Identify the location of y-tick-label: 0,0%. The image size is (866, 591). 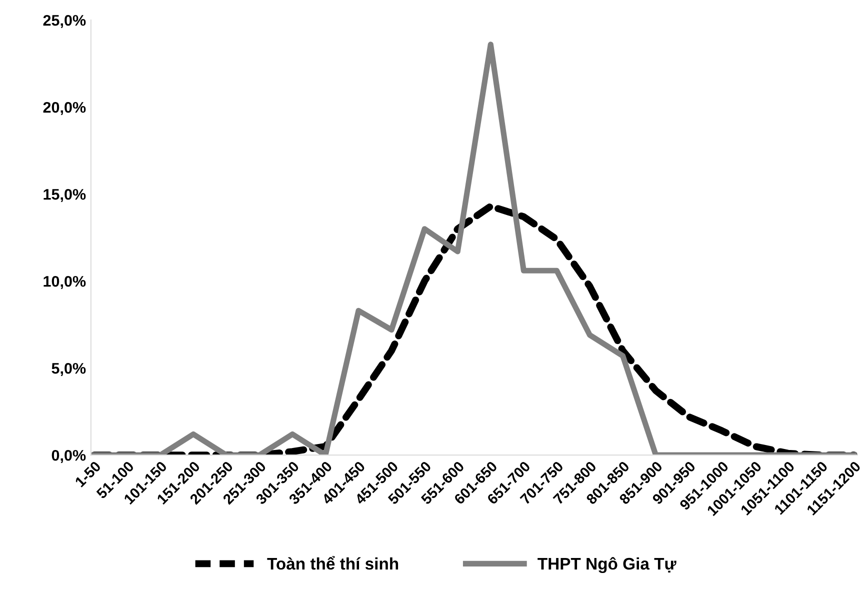
(69, 456).